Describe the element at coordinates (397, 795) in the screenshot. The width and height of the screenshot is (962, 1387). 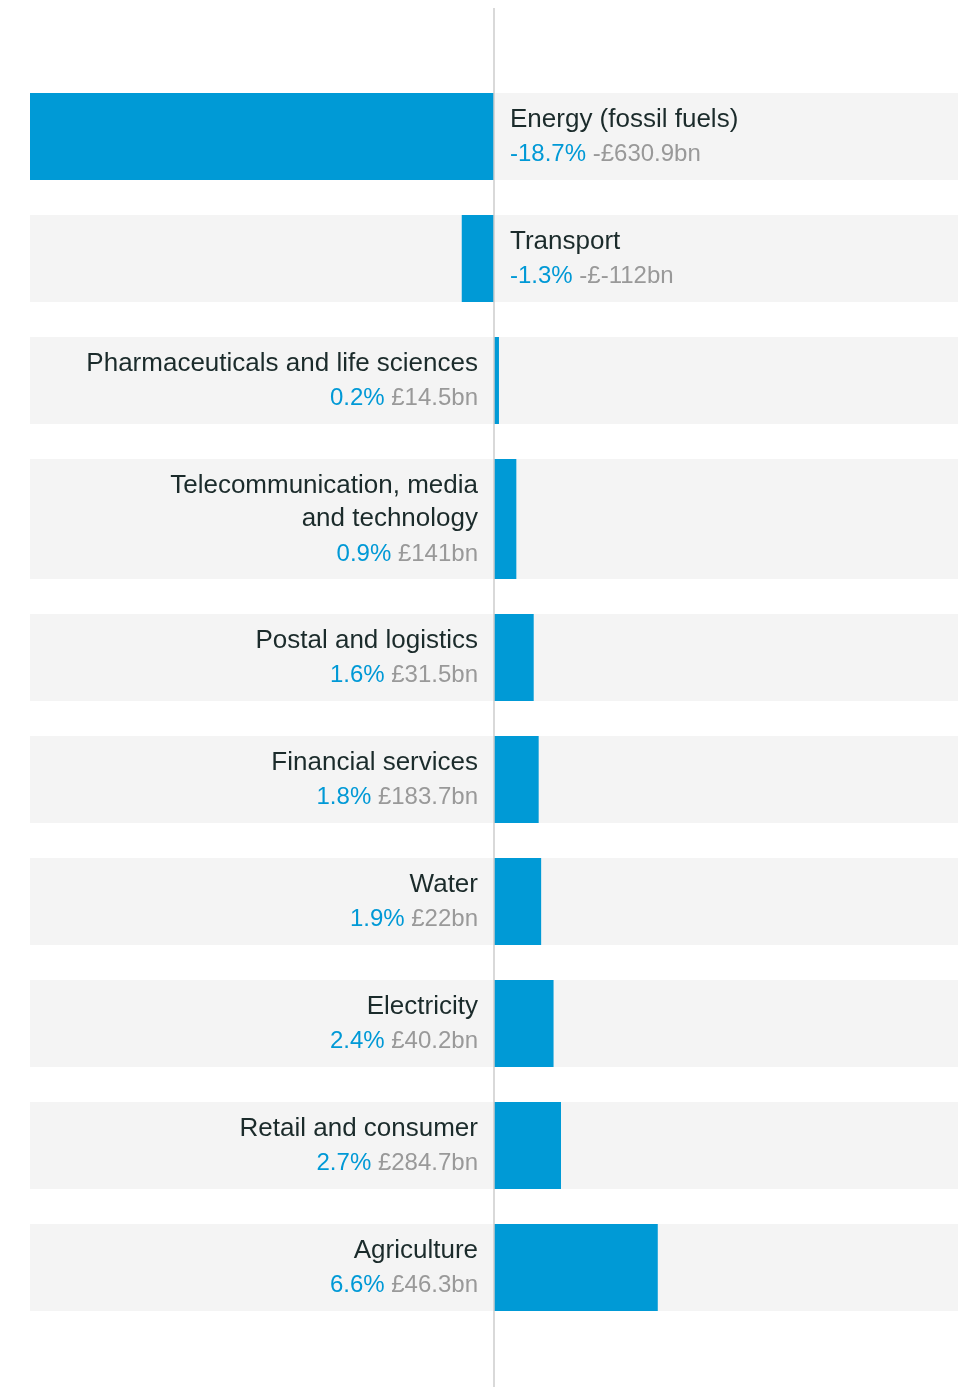
I see `data-label: 1.8% £183.7bn` at that location.